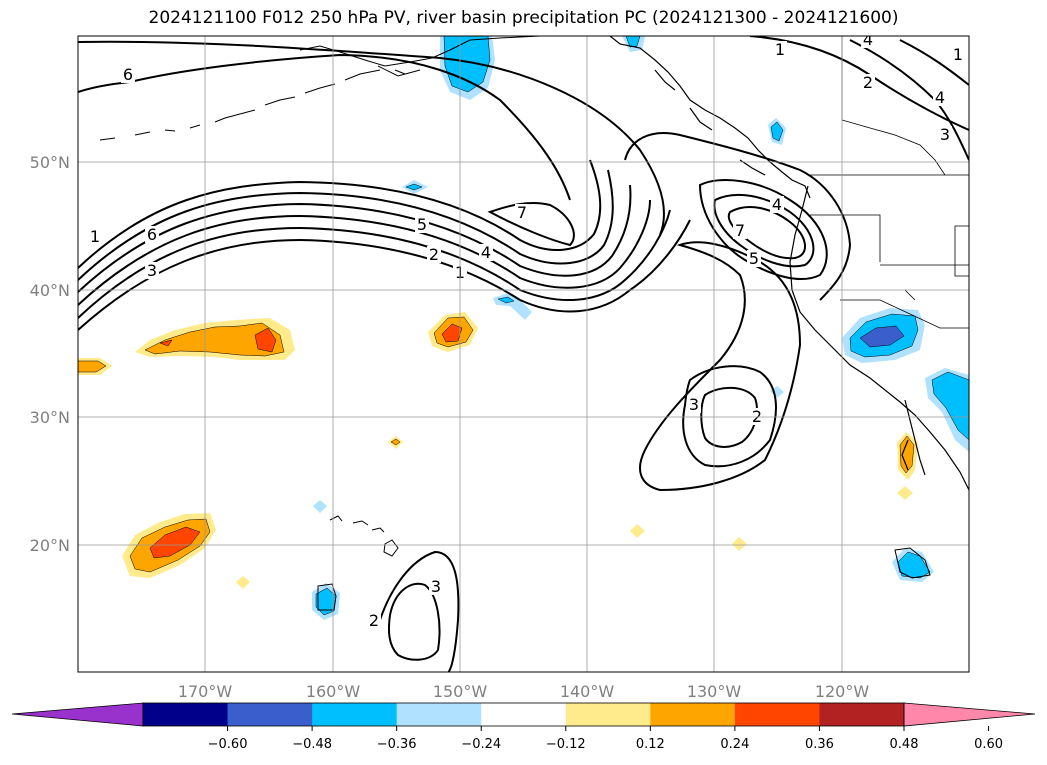 The width and height of the screenshot is (1047, 765). I want to click on colorbar-tick-label: 0.60, so click(988, 744).